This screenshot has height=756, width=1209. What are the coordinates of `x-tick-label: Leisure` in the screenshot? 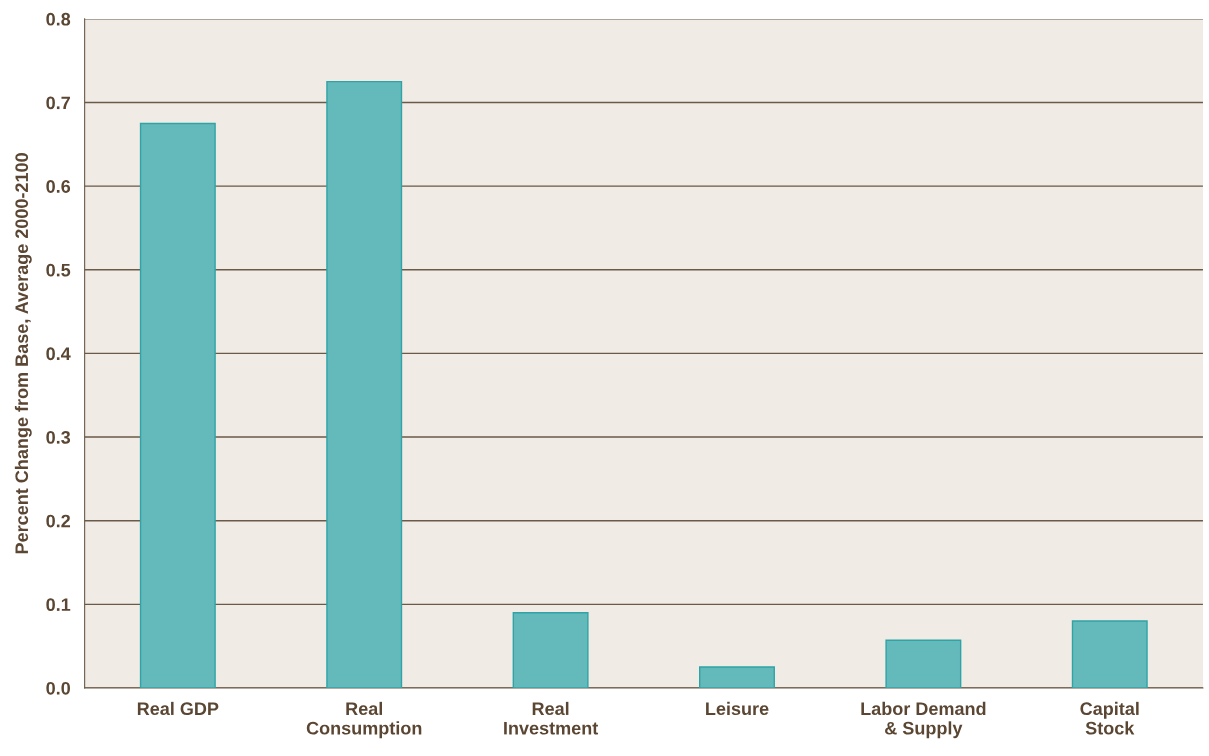 It's located at (737, 708).